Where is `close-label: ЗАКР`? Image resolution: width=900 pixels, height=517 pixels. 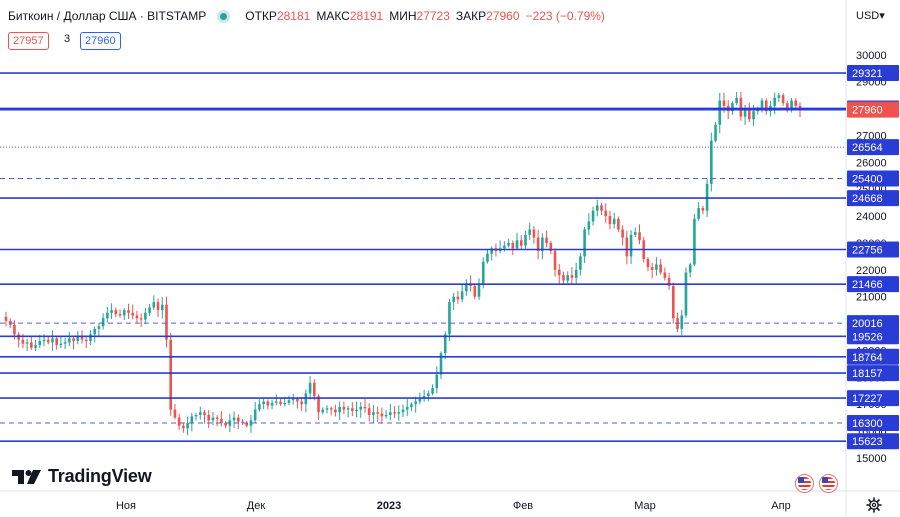 close-label: ЗАКР is located at coordinates (471, 16).